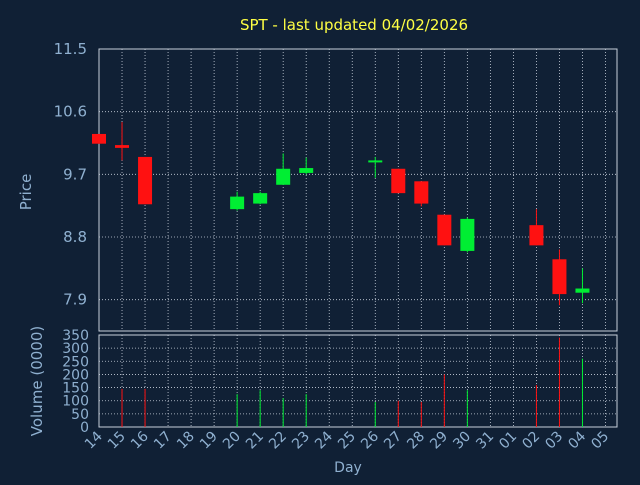 The height and width of the screenshot is (485, 640). I want to click on price-tick-label: 7.9, so click(75, 300).